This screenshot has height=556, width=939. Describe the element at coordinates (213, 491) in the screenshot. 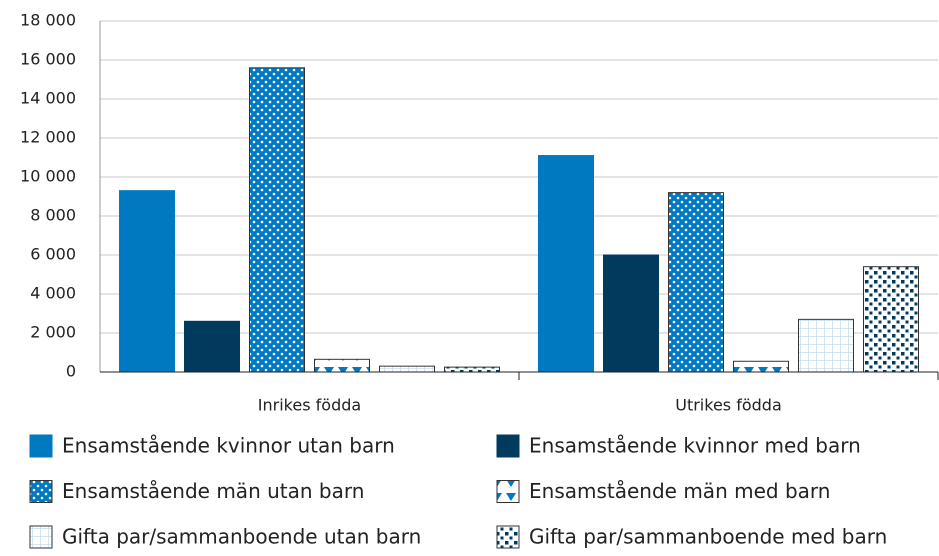

I see `legend-label: Ensamstående män utan barn` at that location.